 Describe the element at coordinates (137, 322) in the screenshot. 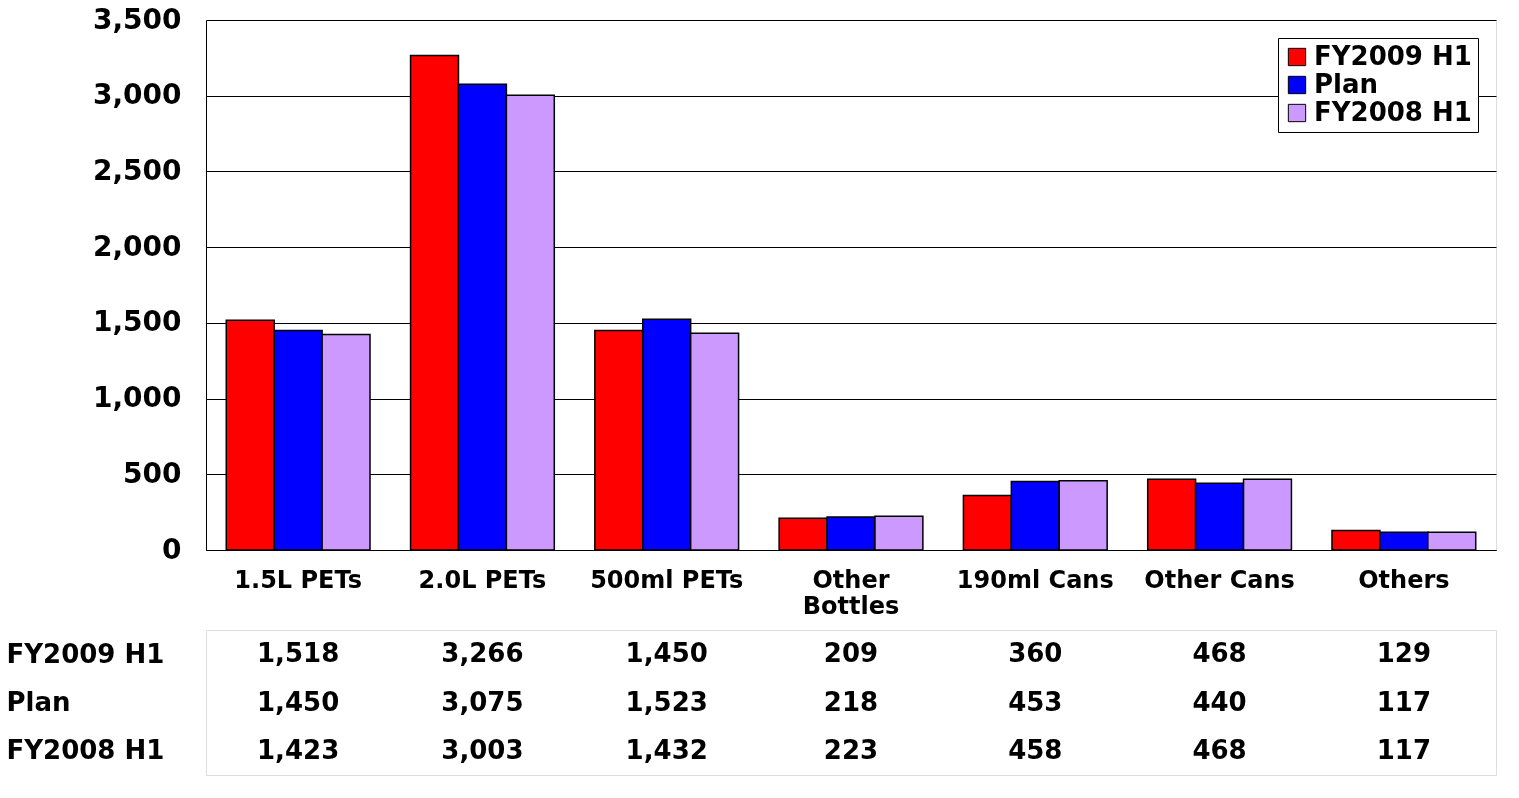

I see `y-tick-label: 1,500` at that location.